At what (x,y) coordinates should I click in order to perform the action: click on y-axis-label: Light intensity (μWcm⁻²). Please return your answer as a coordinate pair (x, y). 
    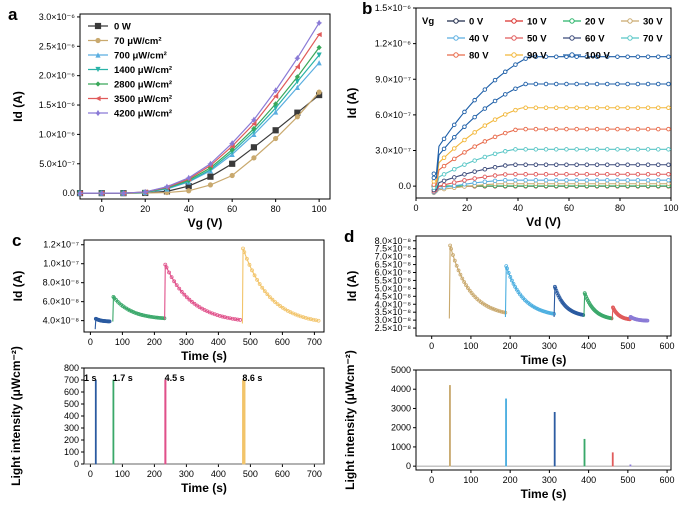
    Looking at the image, I should click on (16, 416).